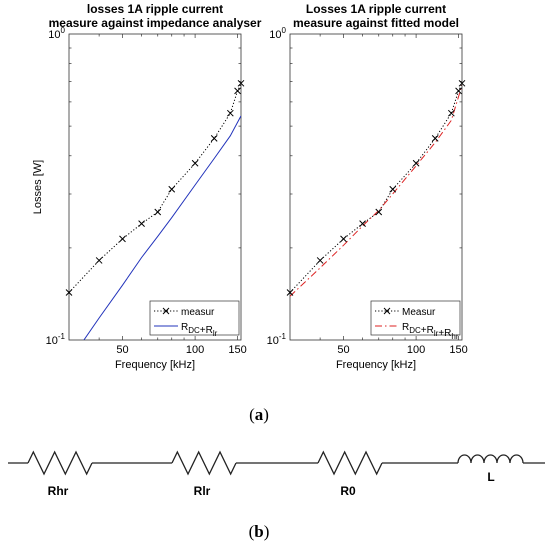 The width and height of the screenshot is (550, 548). Describe the element at coordinates (490, 459) in the screenshot. I see `inductor-l` at that location.